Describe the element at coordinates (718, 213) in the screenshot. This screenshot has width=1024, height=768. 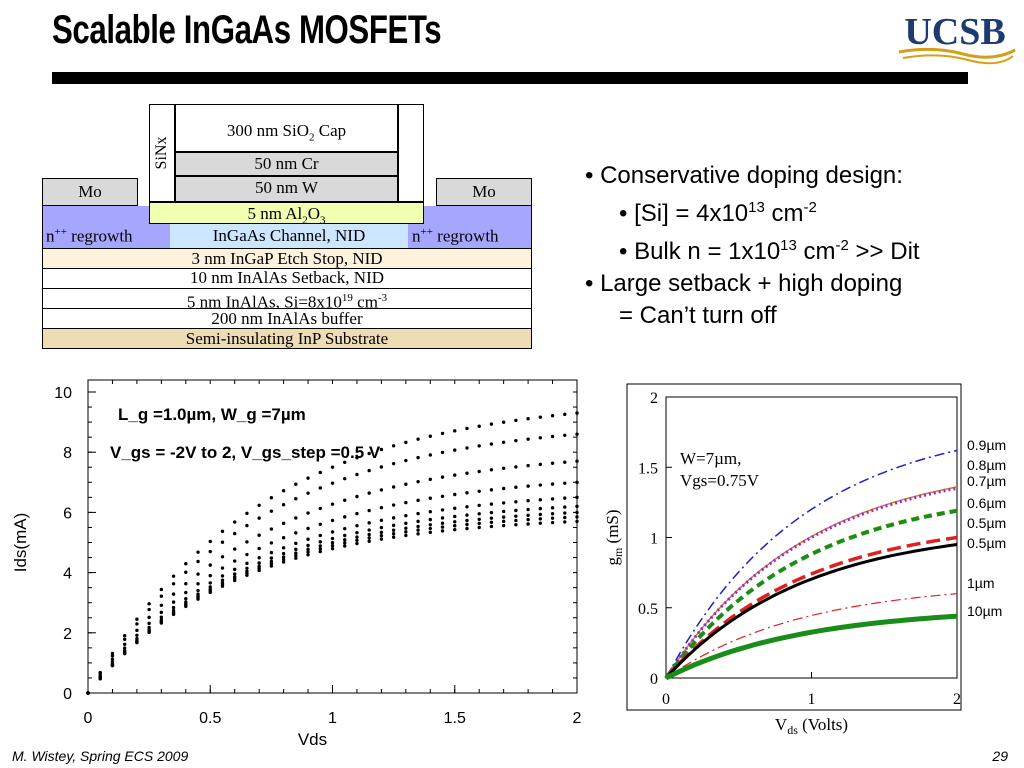
I see `bullet-si-concentration: • [Si] = 4x1013 cm-2` at that location.